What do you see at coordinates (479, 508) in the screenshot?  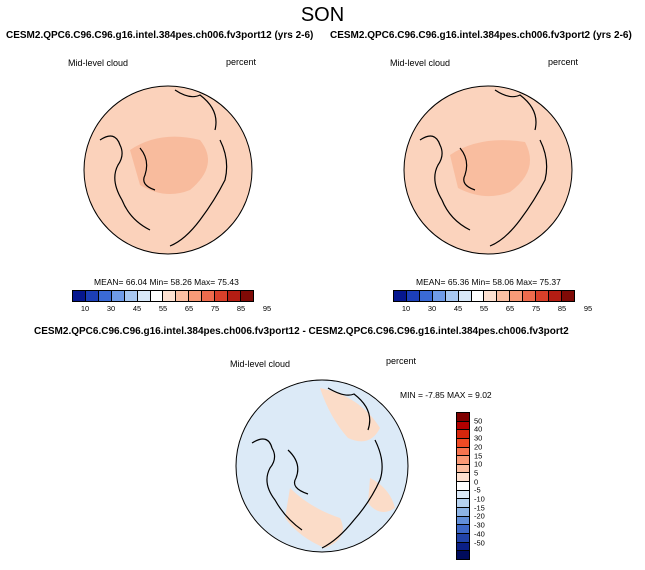 I see `colorbar-tick-label: -15` at bounding box center [479, 508].